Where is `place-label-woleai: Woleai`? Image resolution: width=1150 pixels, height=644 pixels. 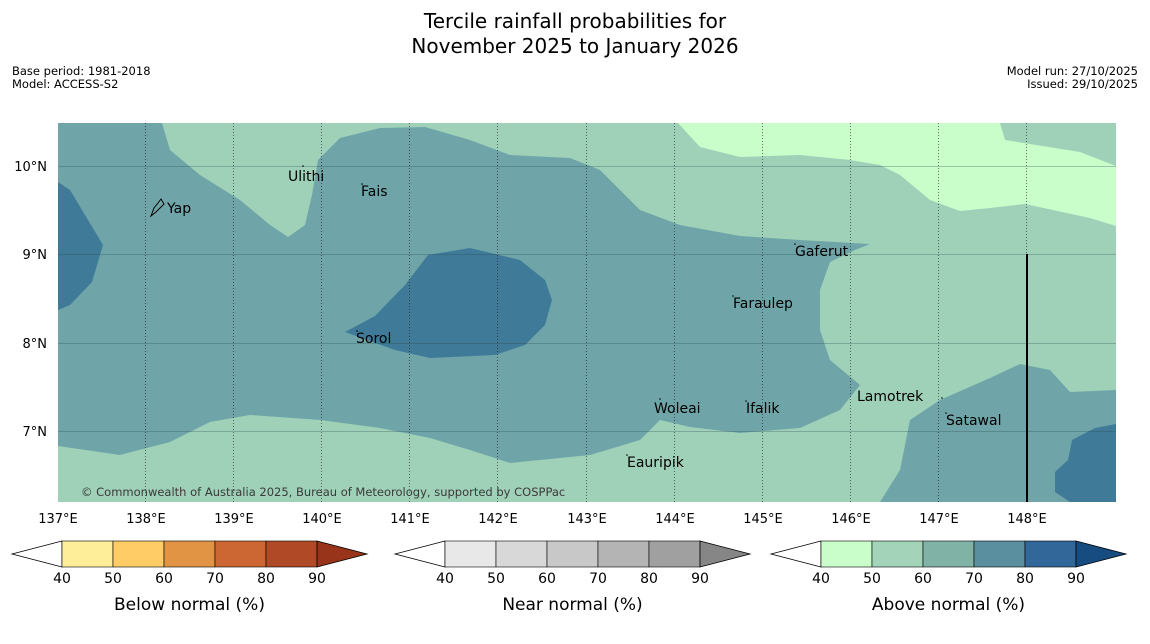
place-label-woleai: Woleai is located at coordinates (677, 409).